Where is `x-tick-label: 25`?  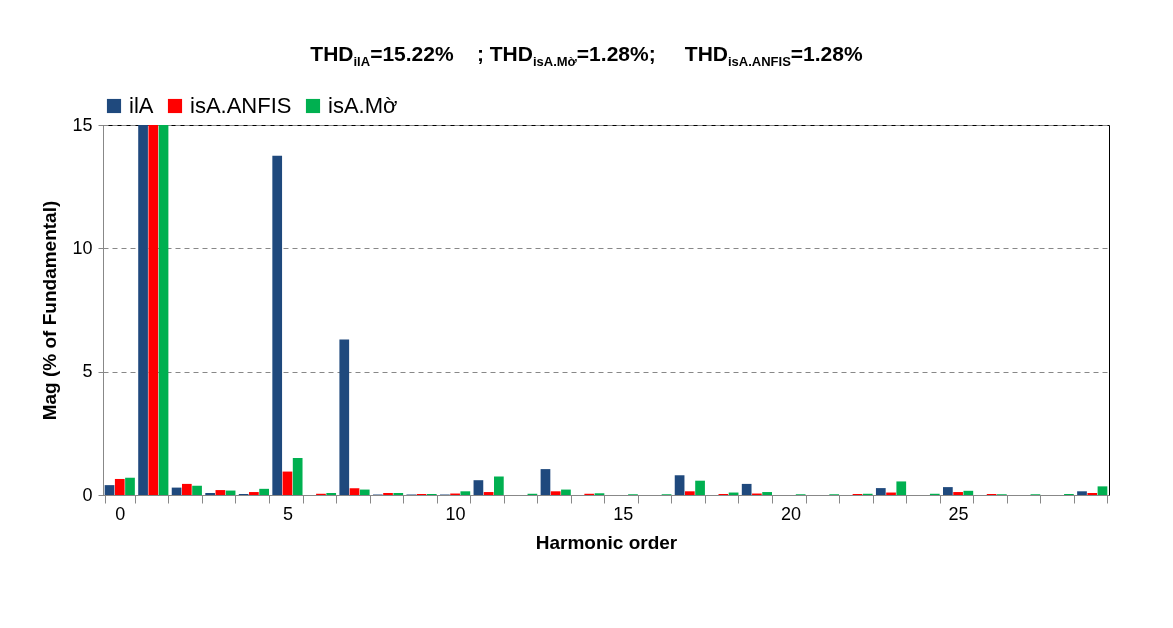 x-tick-label: 25 is located at coordinates (958, 513).